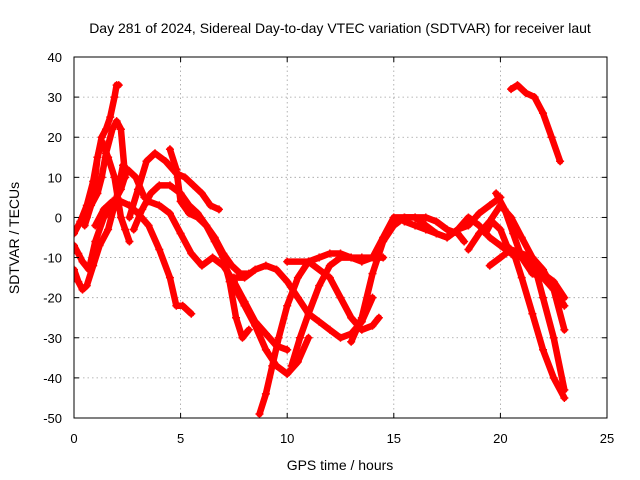 The width and height of the screenshot is (640, 480). What do you see at coordinates (209, 211) in the screenshot?
I see `series-line-s9` at bounding box center [209, 211].